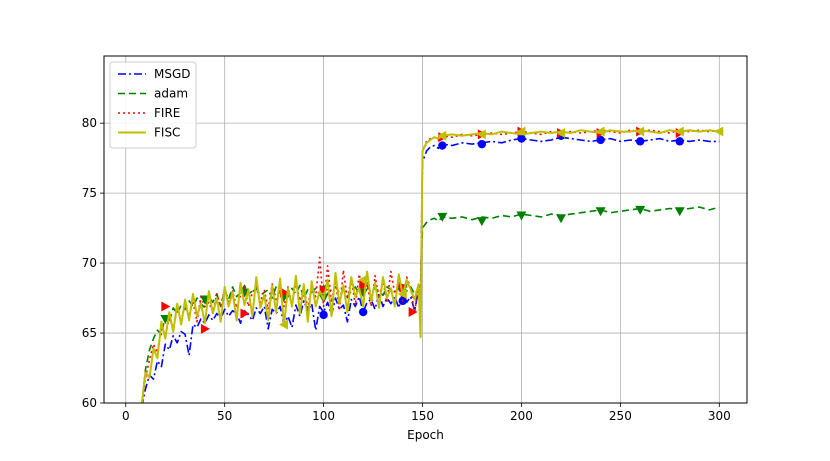  Describe the element at coordinates (89, 403) in the screenshot. I see `y-tick-label: 60` at that location.